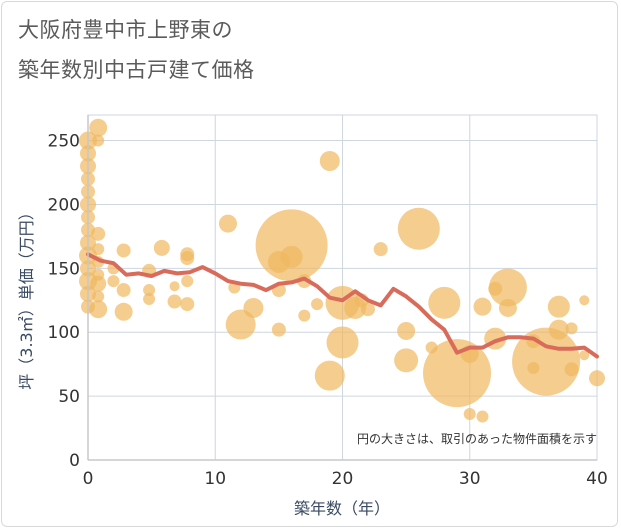 Image resolution: width=621 pixels, height=530 pixels. What do you see at coordinates (74, 461) in the screenshot?
I see `y-tick-label: 0` at bounding box center [74, 461].